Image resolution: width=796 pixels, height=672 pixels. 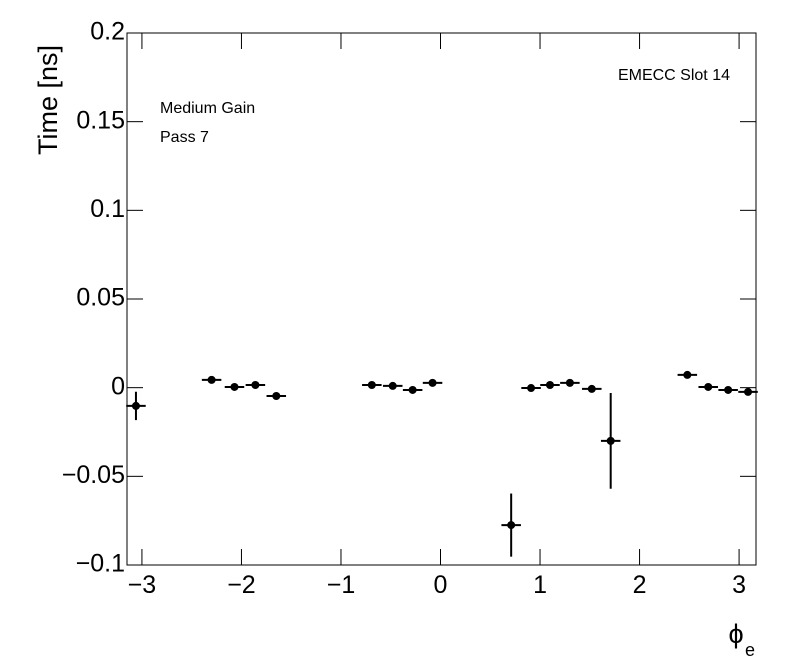 What do you see at coordinates (341, 585) in the screenshot?
I see `x-tick-label: −1` at bounding box center [341, 585].